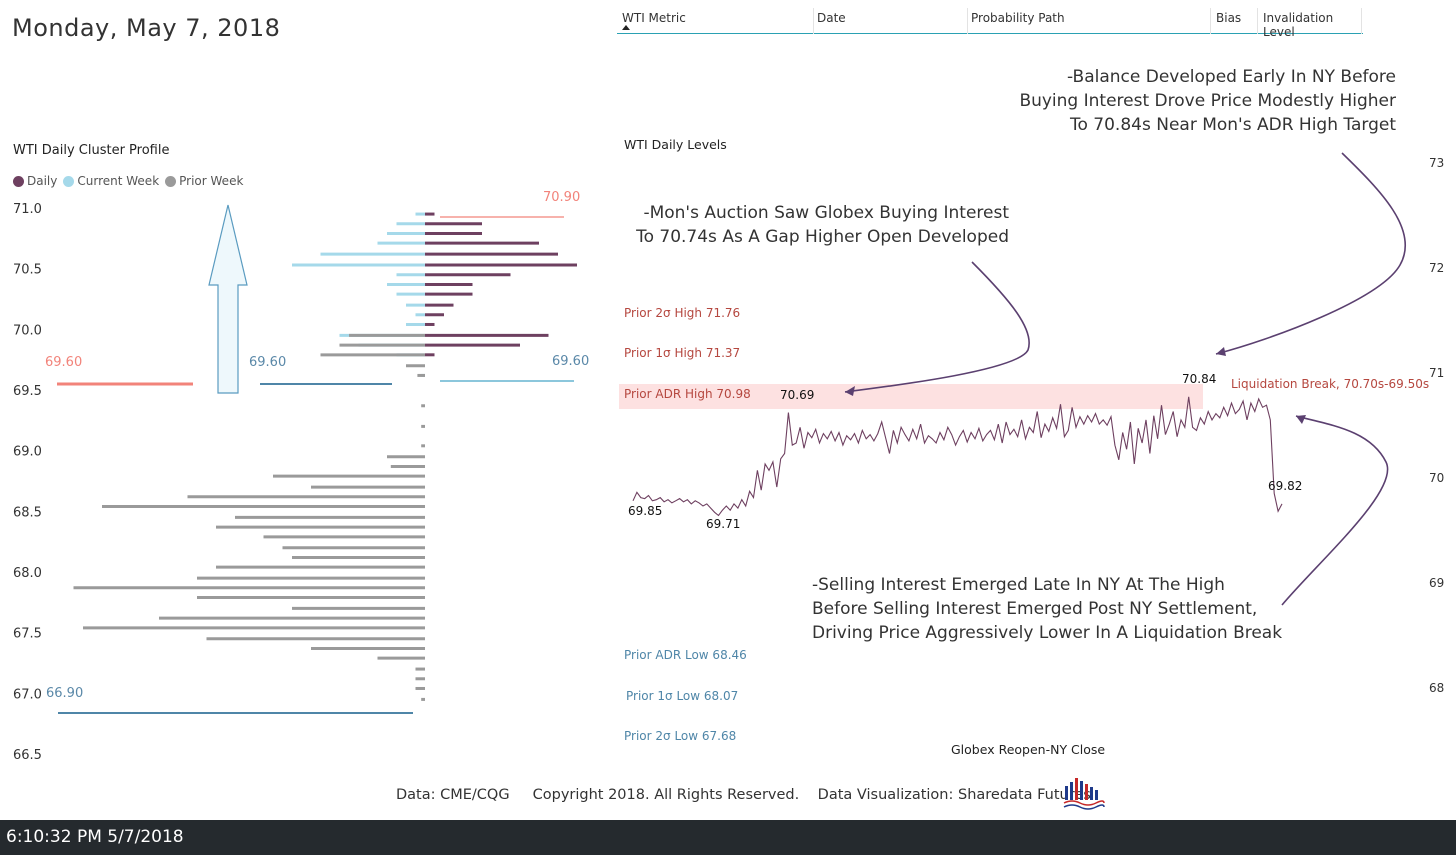  What do you see at coordinates (1436, 583) in the screenshot?
I see `levels-y-tick: 69` at bounding box center [1436, 583].